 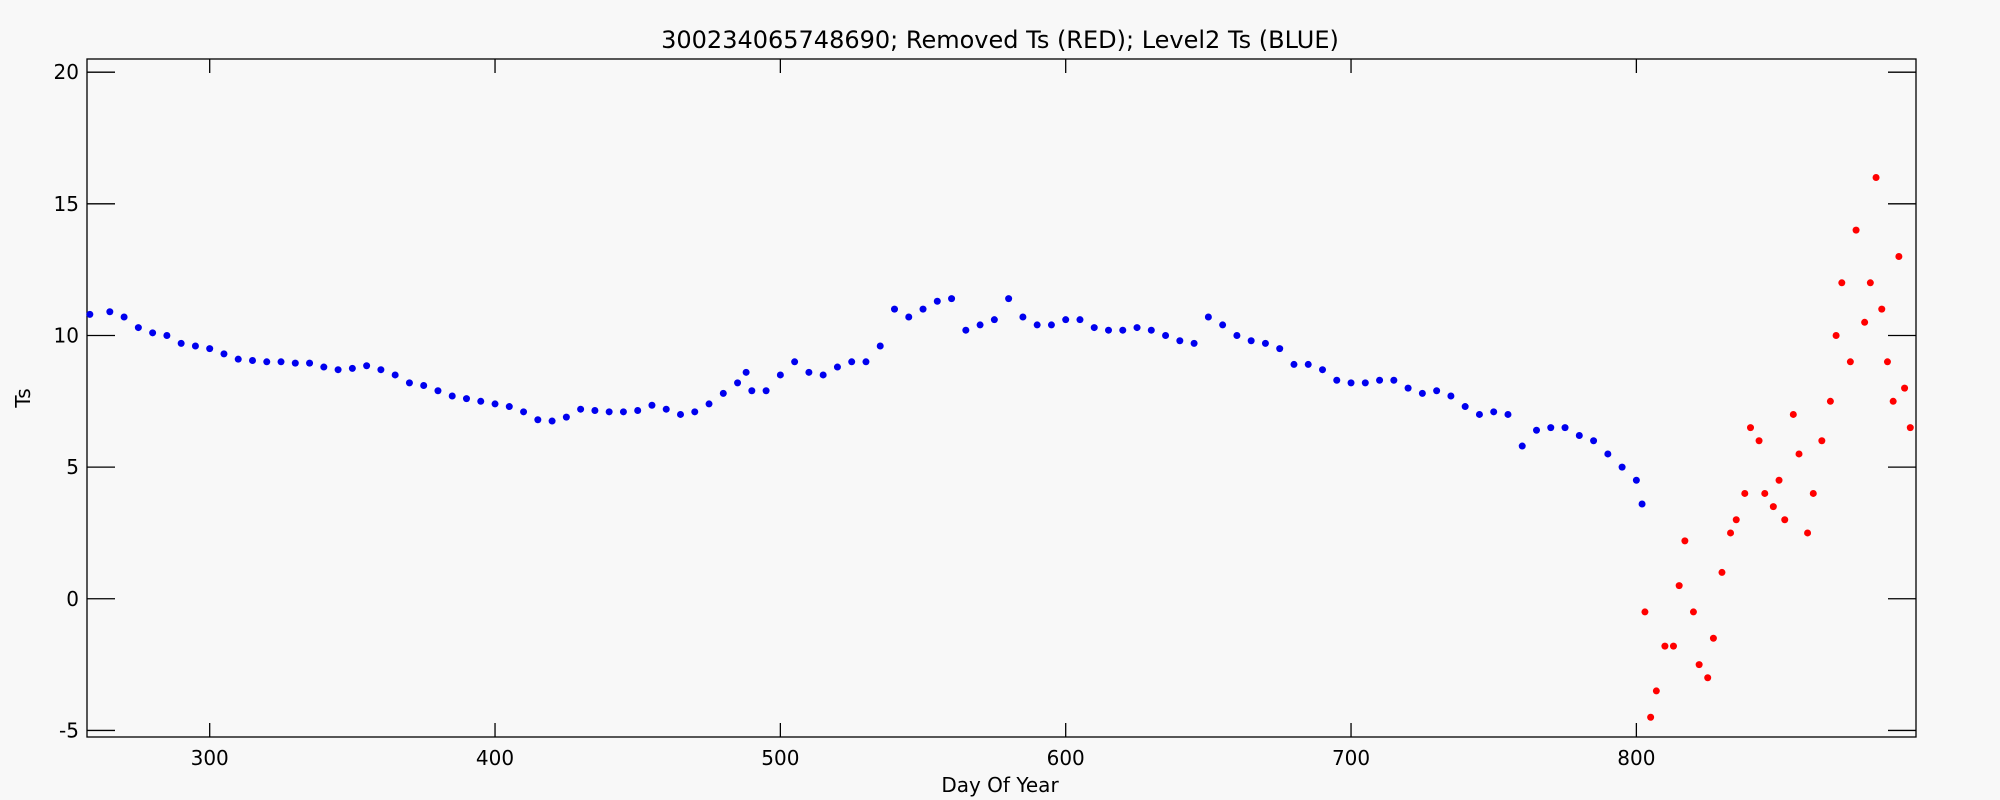 What do you see at coordinates (69, 730) in the screenshot?
I see `y-tick-label: -5` at bounding box center [69, 730].